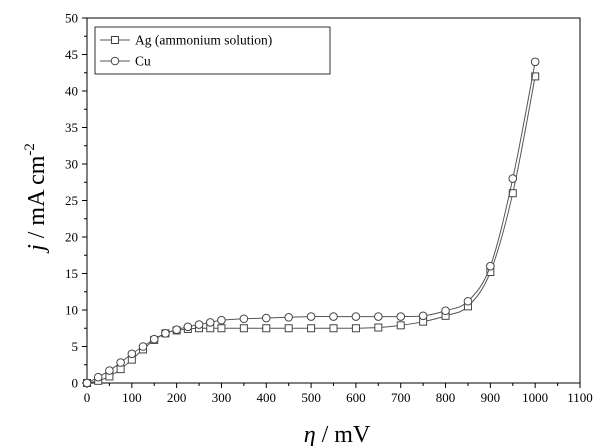  What do you see at coordinates (337, 434) in the screenshot?
I see `x-axis-title: η / mV` at bounding box center [337, 434].